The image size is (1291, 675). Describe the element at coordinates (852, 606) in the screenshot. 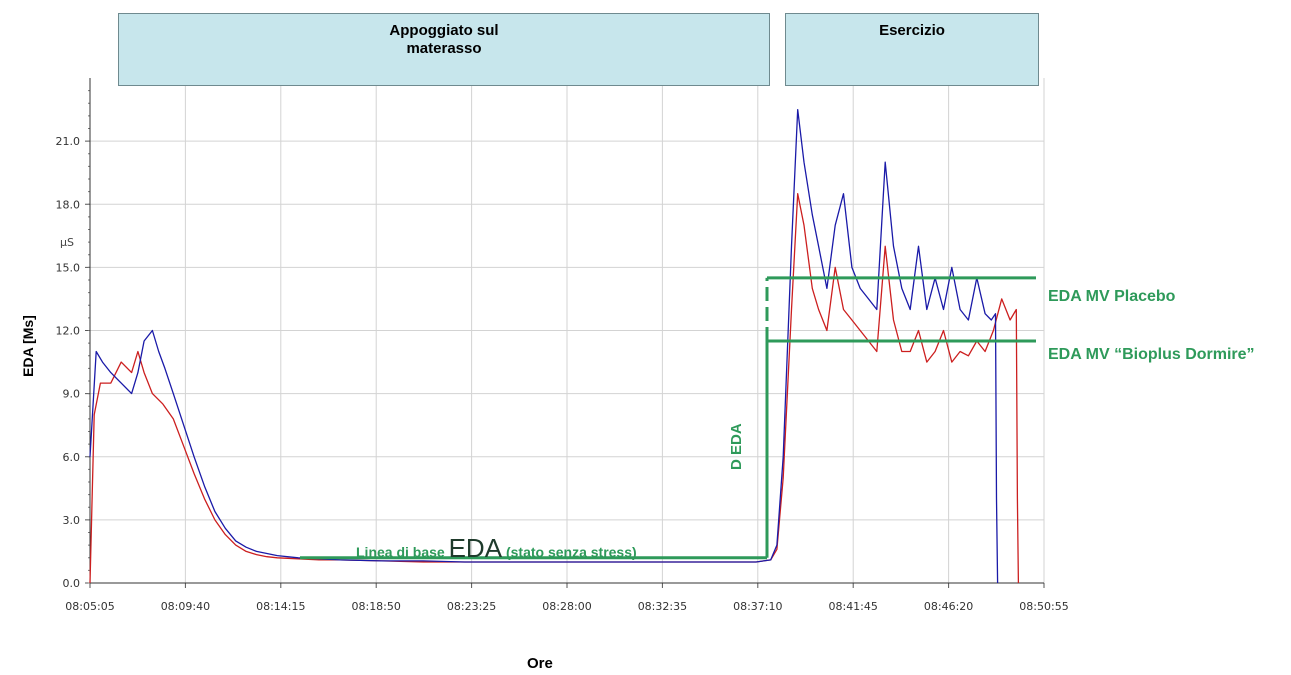

I see `x-tick-label: 08:41:45` at that location.